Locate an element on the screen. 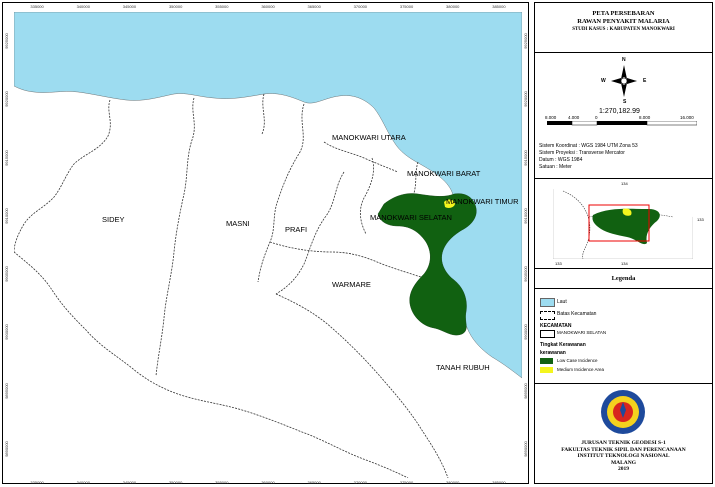 The height and width of the screenshot is (487, 715). coordinate-tick: 9920000 is located at coordinates (6, 99).